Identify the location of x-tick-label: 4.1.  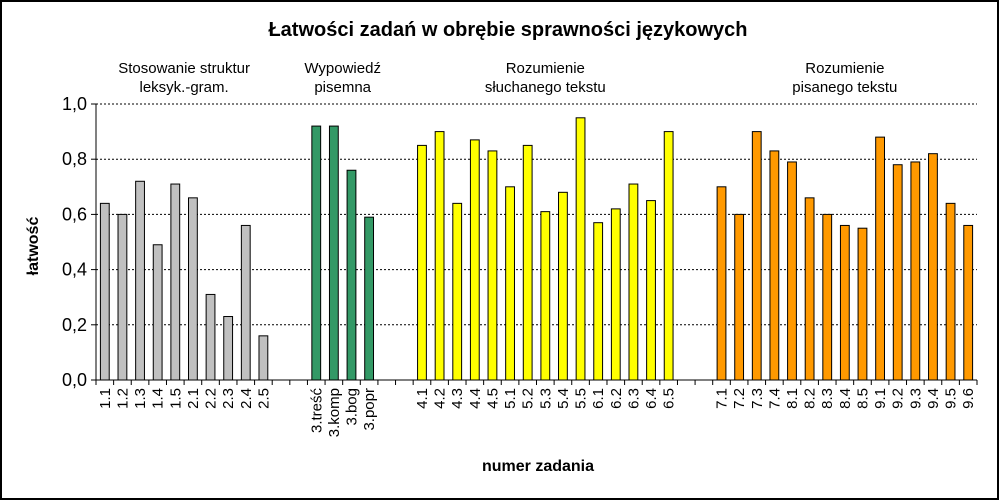
(422, 398).